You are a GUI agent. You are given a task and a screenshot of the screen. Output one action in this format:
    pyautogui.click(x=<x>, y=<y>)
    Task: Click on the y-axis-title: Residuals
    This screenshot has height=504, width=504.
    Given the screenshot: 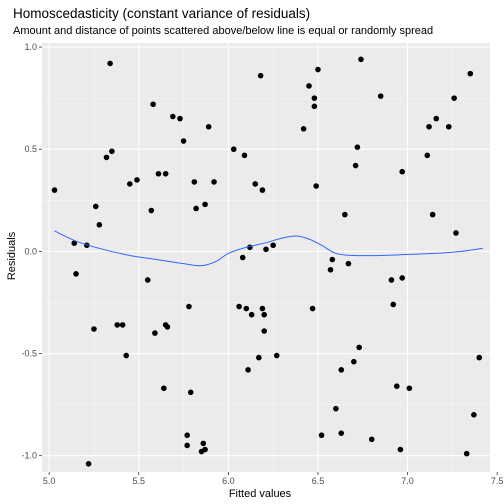 What is the action you would take?
    pyautogui.click(x=12, y=255)
    